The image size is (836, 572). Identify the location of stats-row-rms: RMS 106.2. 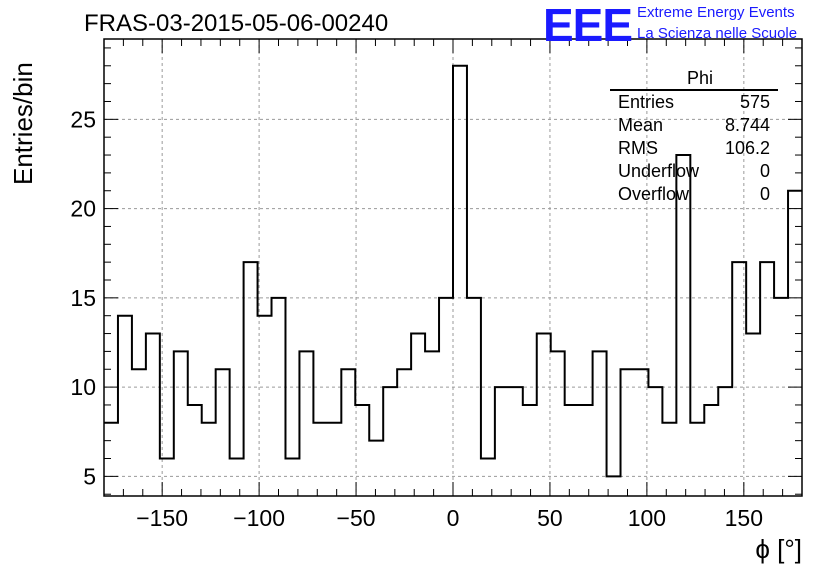
(694, 148).